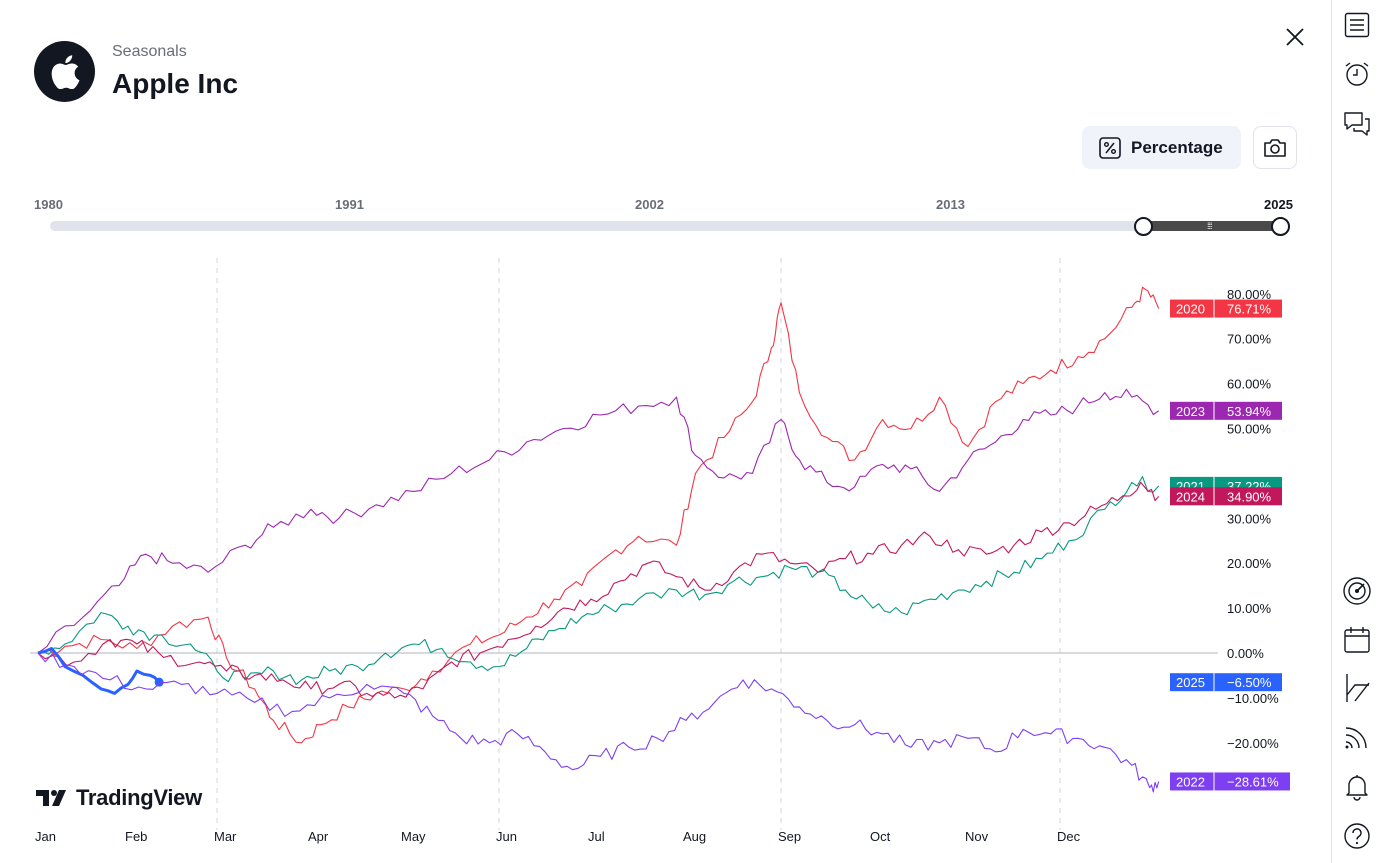 This screenshot has width=1380, height=863. What do you see at coordinates (1143, 226) in the screenshot?
I see `range-start-handle` at bounding box center [1143, 226].